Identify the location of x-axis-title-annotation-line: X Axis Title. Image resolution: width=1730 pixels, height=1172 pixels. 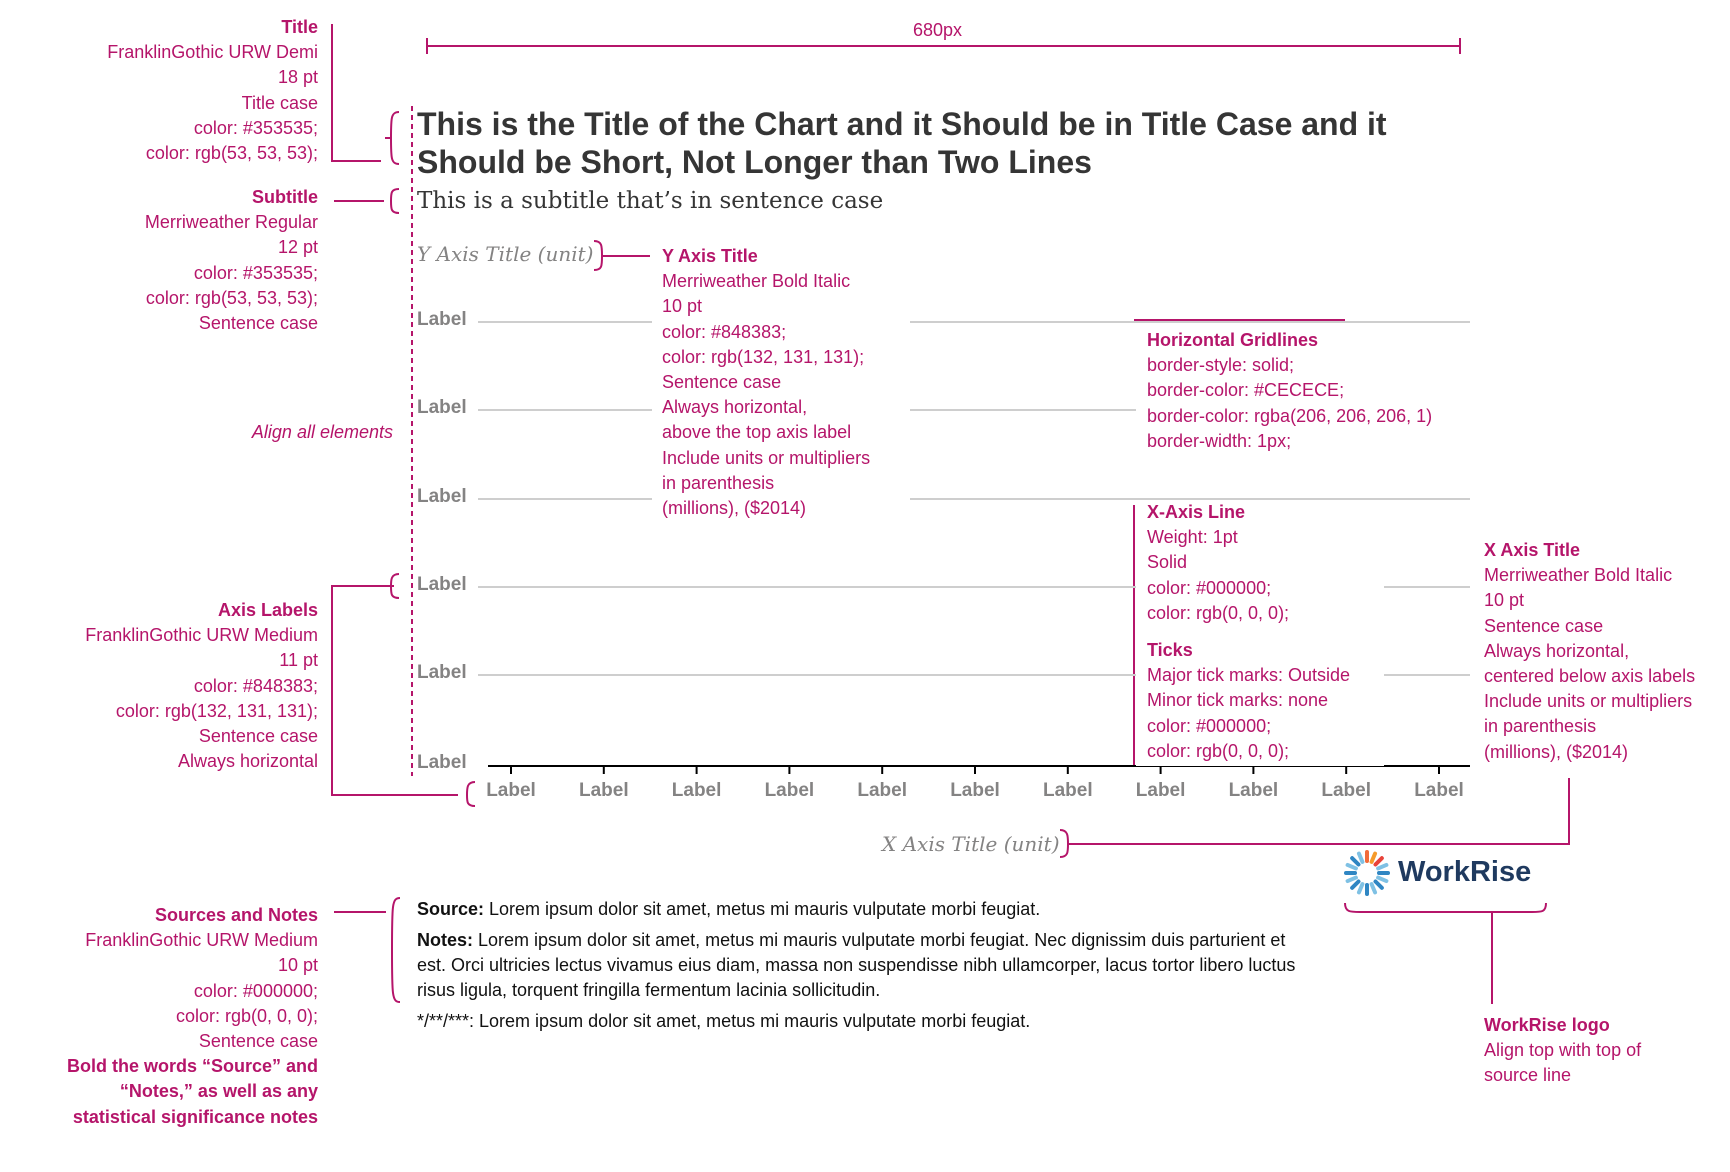
(1532, 550).